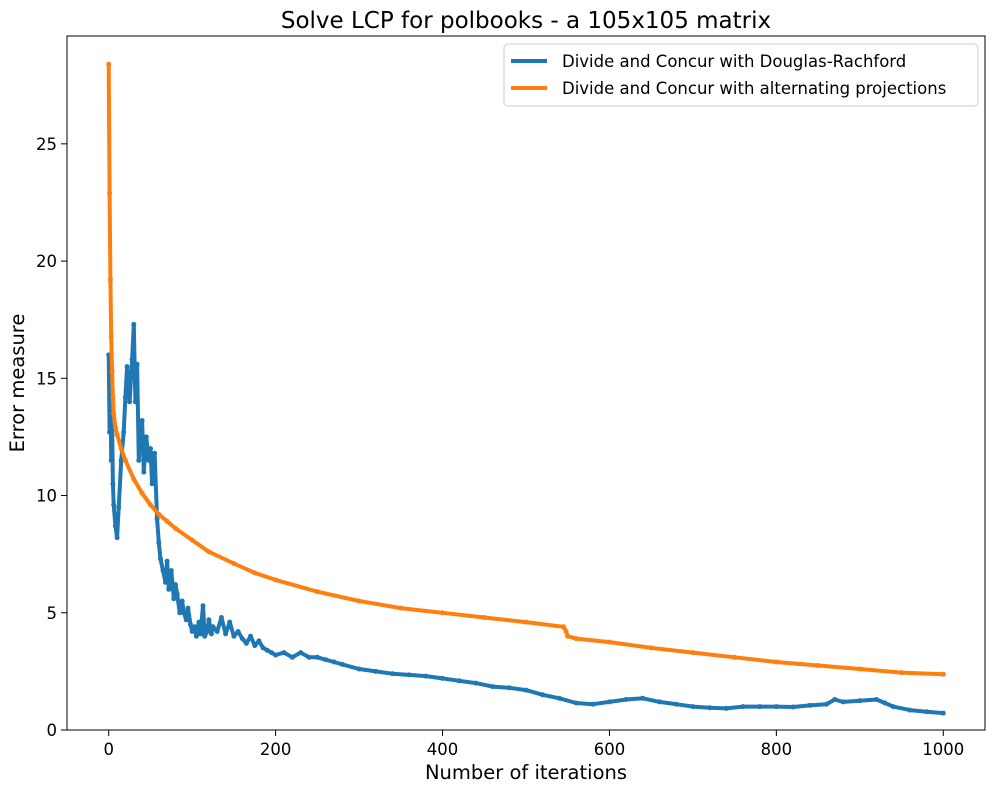  What do you see at coordinates (734, 61) in the screenshot?
I see `legend-label-douglas-rachford: Divide and Concur with Douglas-Rachford` at bounding box center [734, 61].